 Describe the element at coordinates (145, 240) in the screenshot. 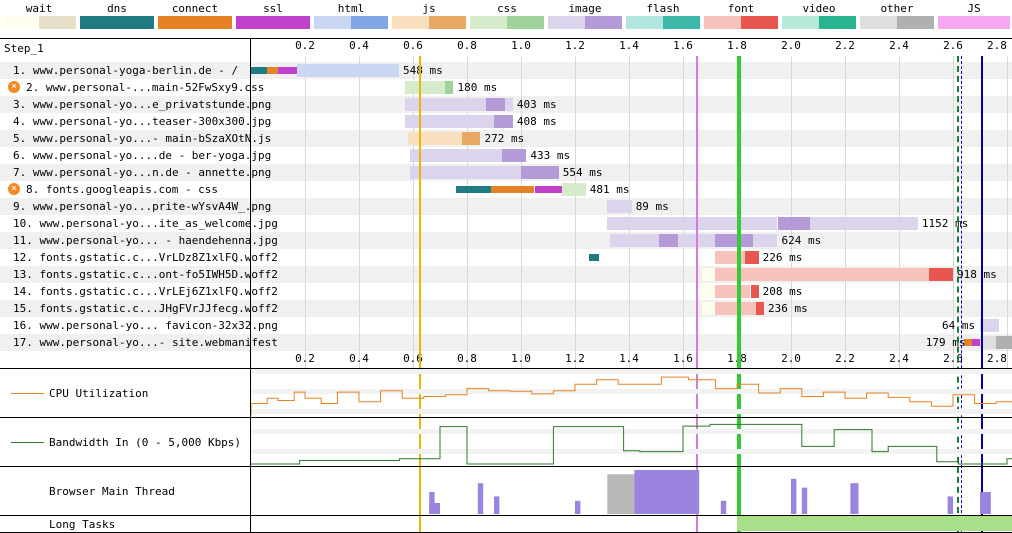

I see `request-label: 11. www.personal-yo... - haendehenna.jpg` at that location.